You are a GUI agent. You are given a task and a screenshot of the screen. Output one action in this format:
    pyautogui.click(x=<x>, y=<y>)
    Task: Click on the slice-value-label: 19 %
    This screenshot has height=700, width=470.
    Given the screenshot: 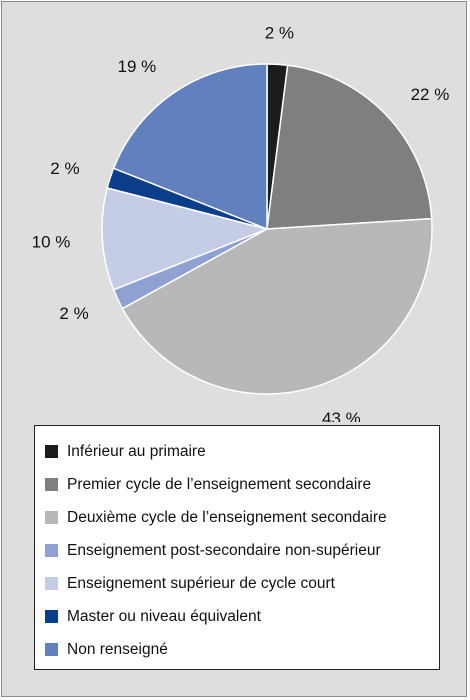 What is the action you would take?
    pyautogui.click(x=137, y=66)
    